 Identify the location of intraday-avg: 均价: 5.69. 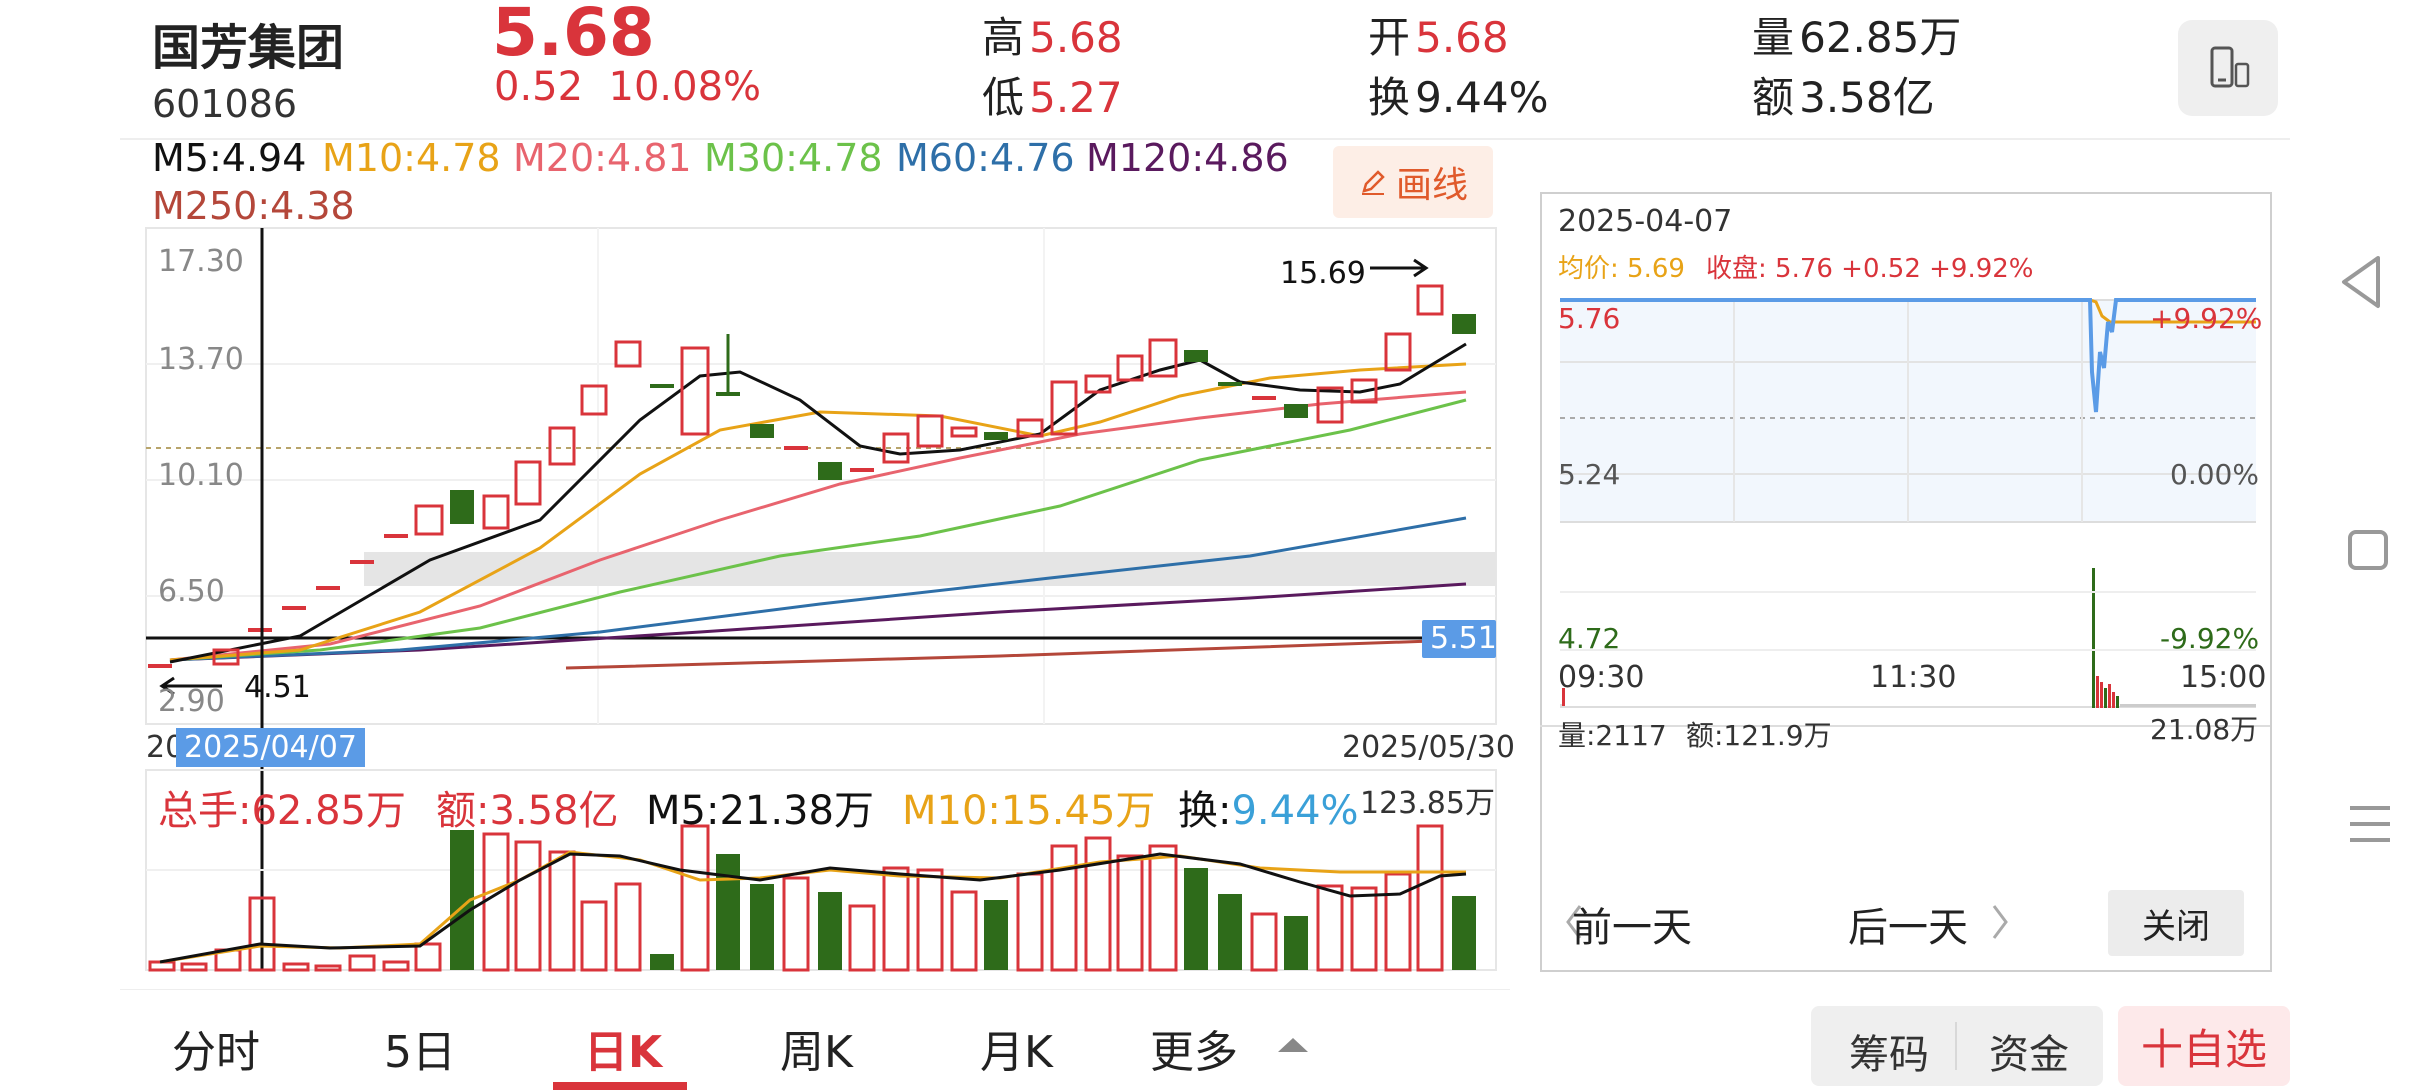
(1621, 269).